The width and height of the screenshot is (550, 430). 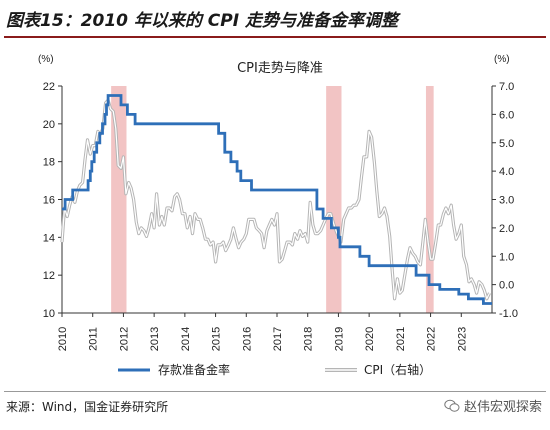 I want to click on left-tick-label: 10, so click(x=49, y=314).